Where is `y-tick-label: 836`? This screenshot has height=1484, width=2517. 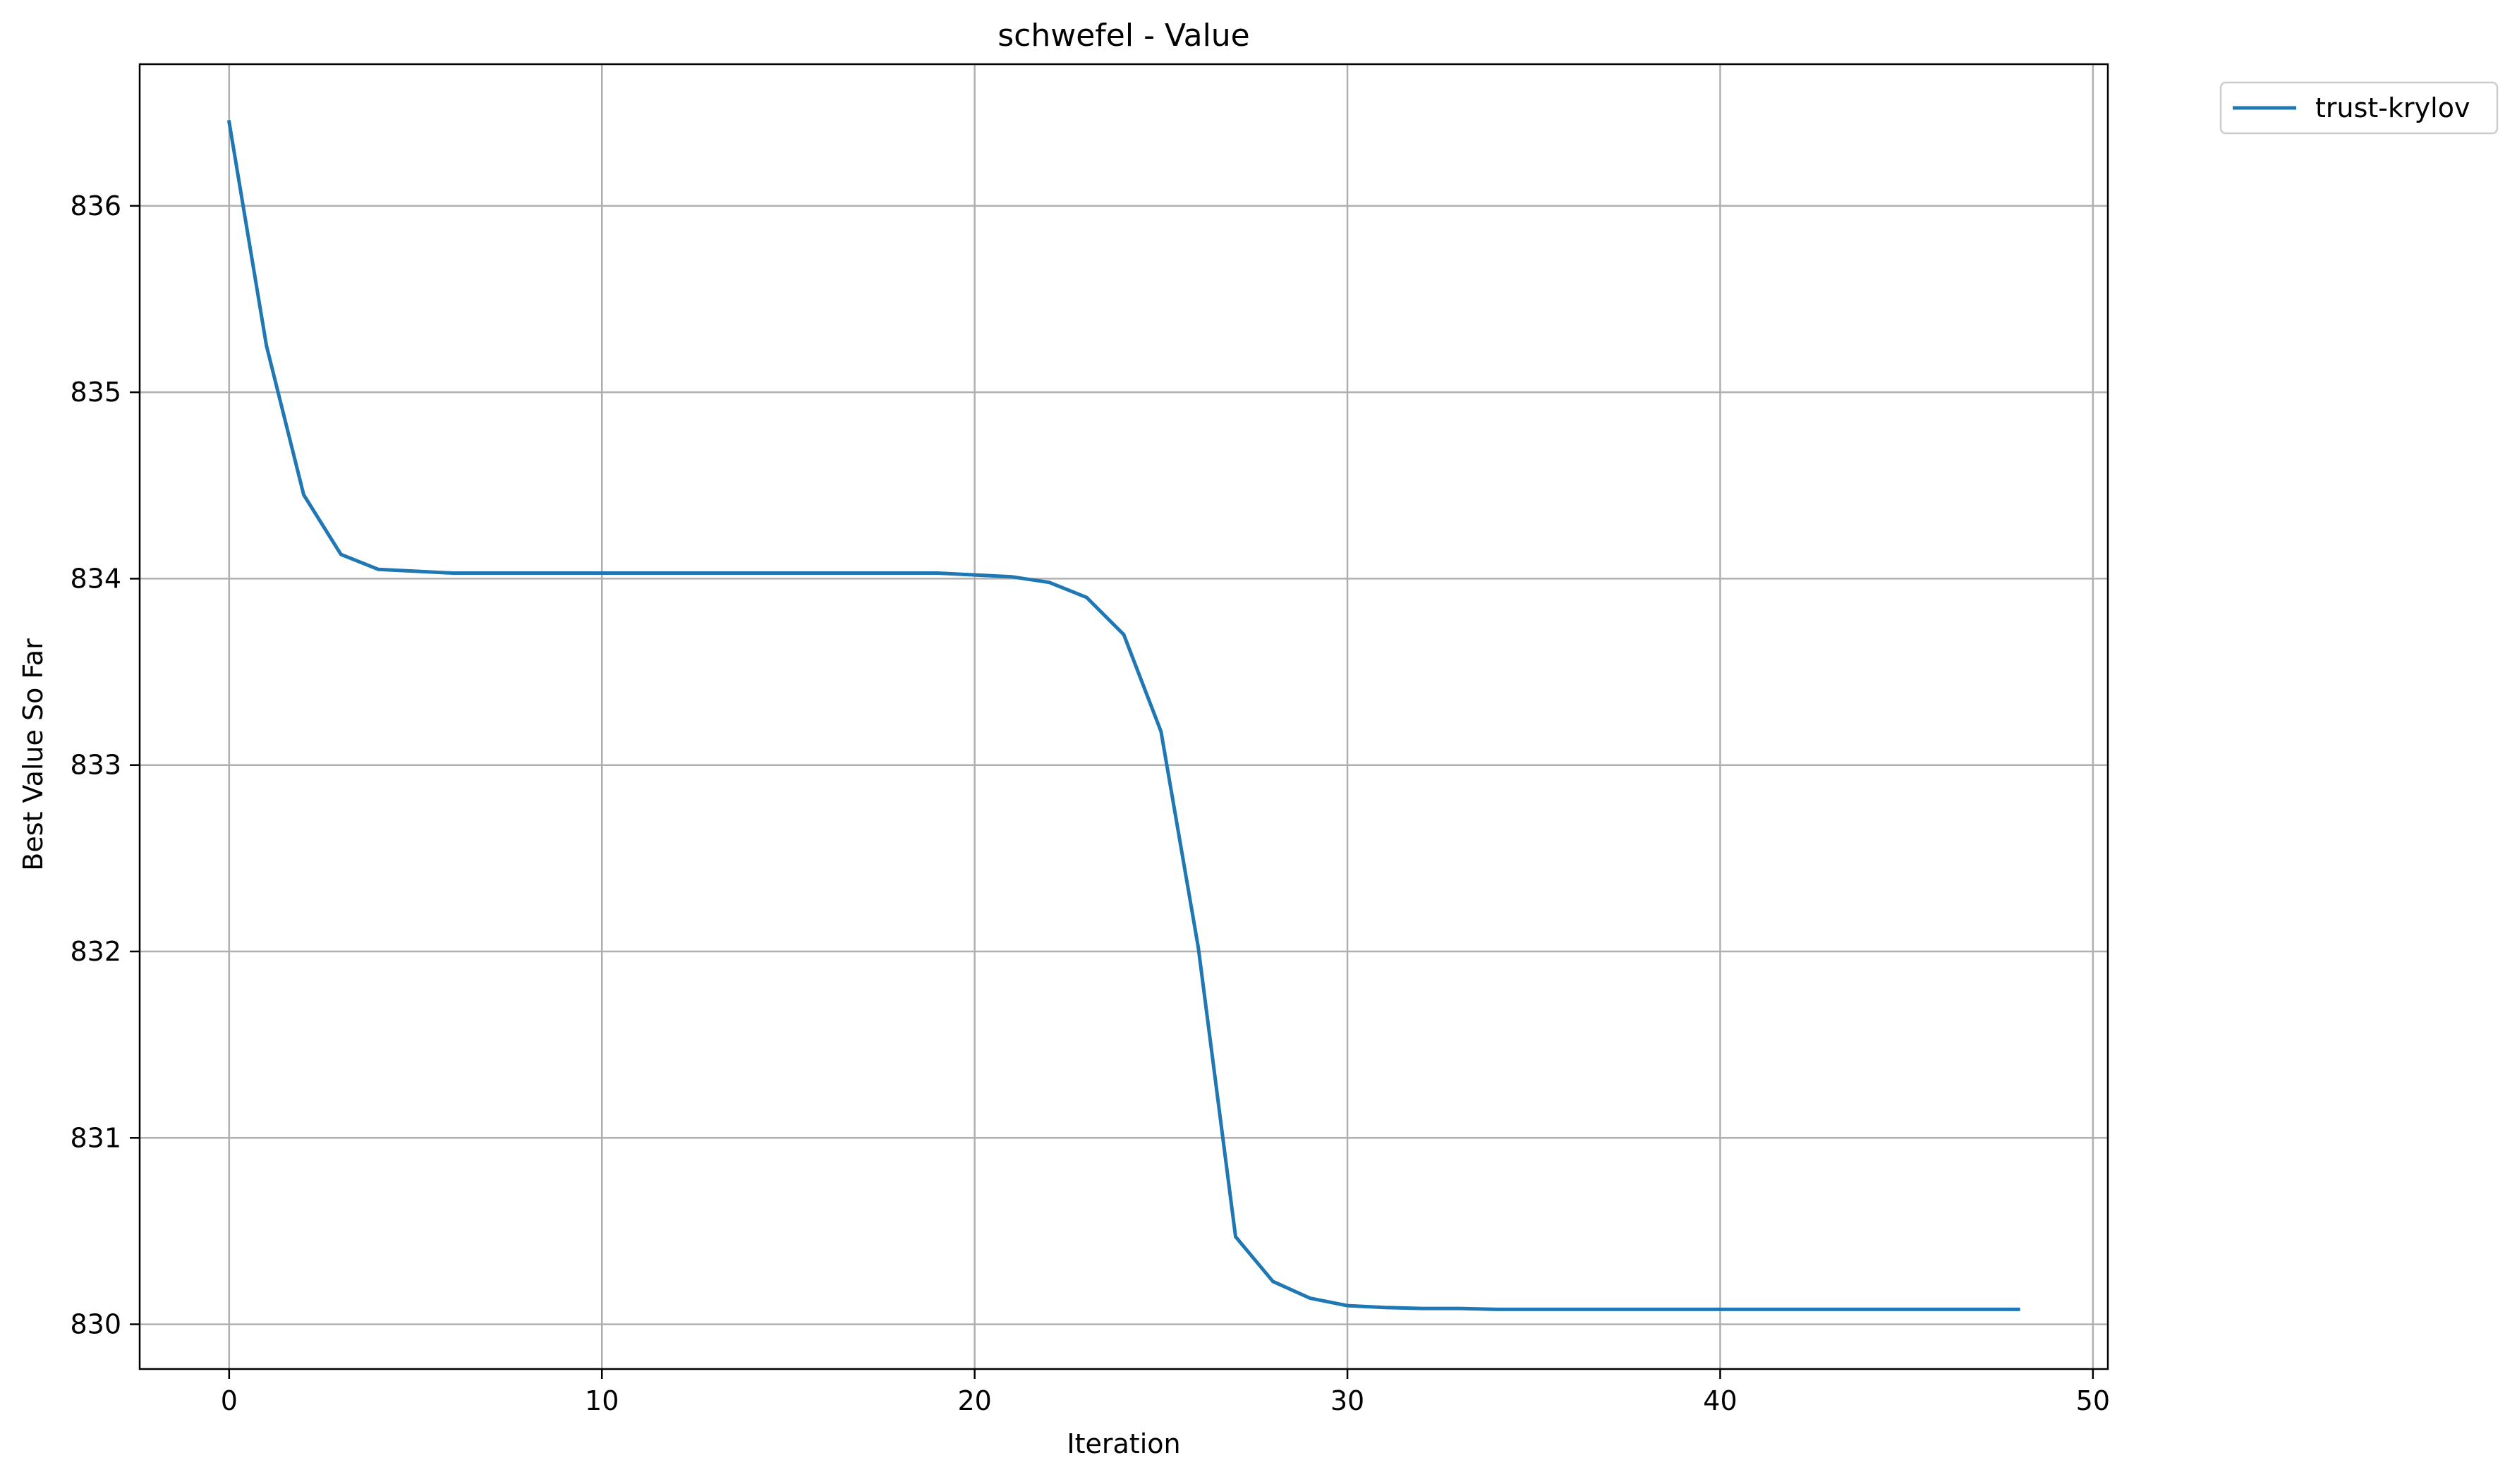
y-tick-label: 836 is located at coordinates (95, 205).